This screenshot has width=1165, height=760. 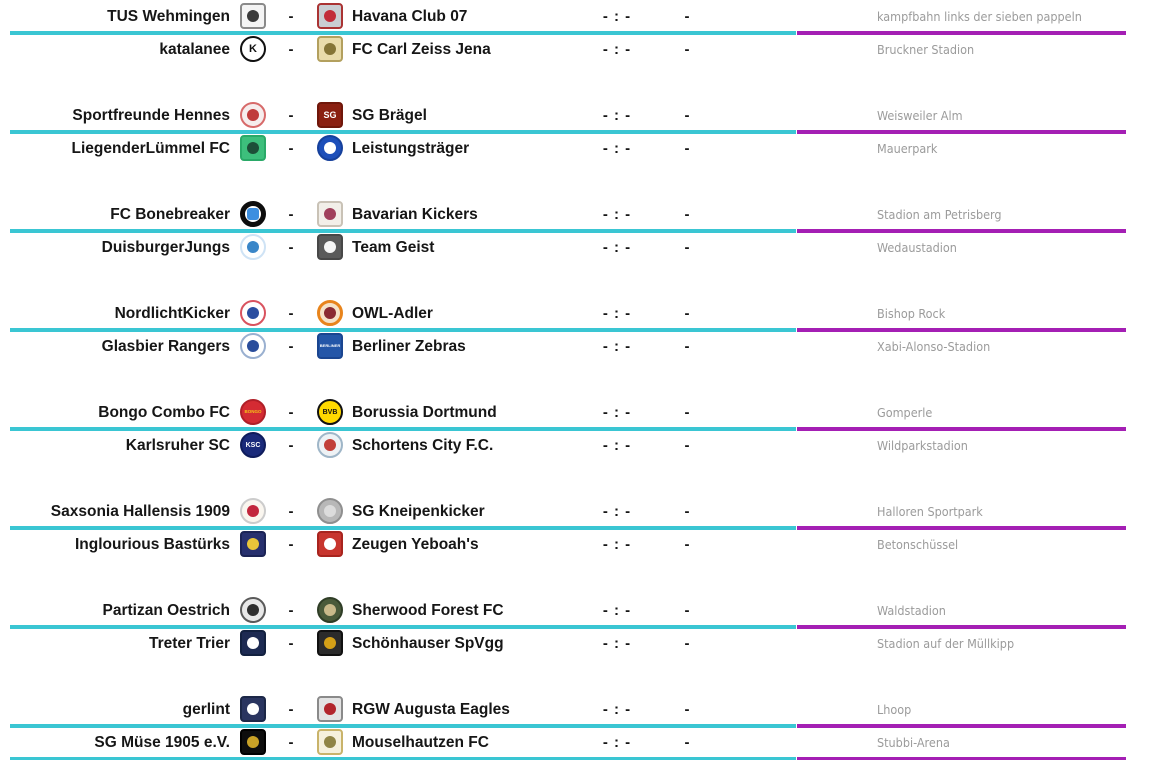 What do you see at coordinates (930, 511) in the screenshot?
I see `venue-name: Halloren Sportpark` at bounding box center [930, 511].